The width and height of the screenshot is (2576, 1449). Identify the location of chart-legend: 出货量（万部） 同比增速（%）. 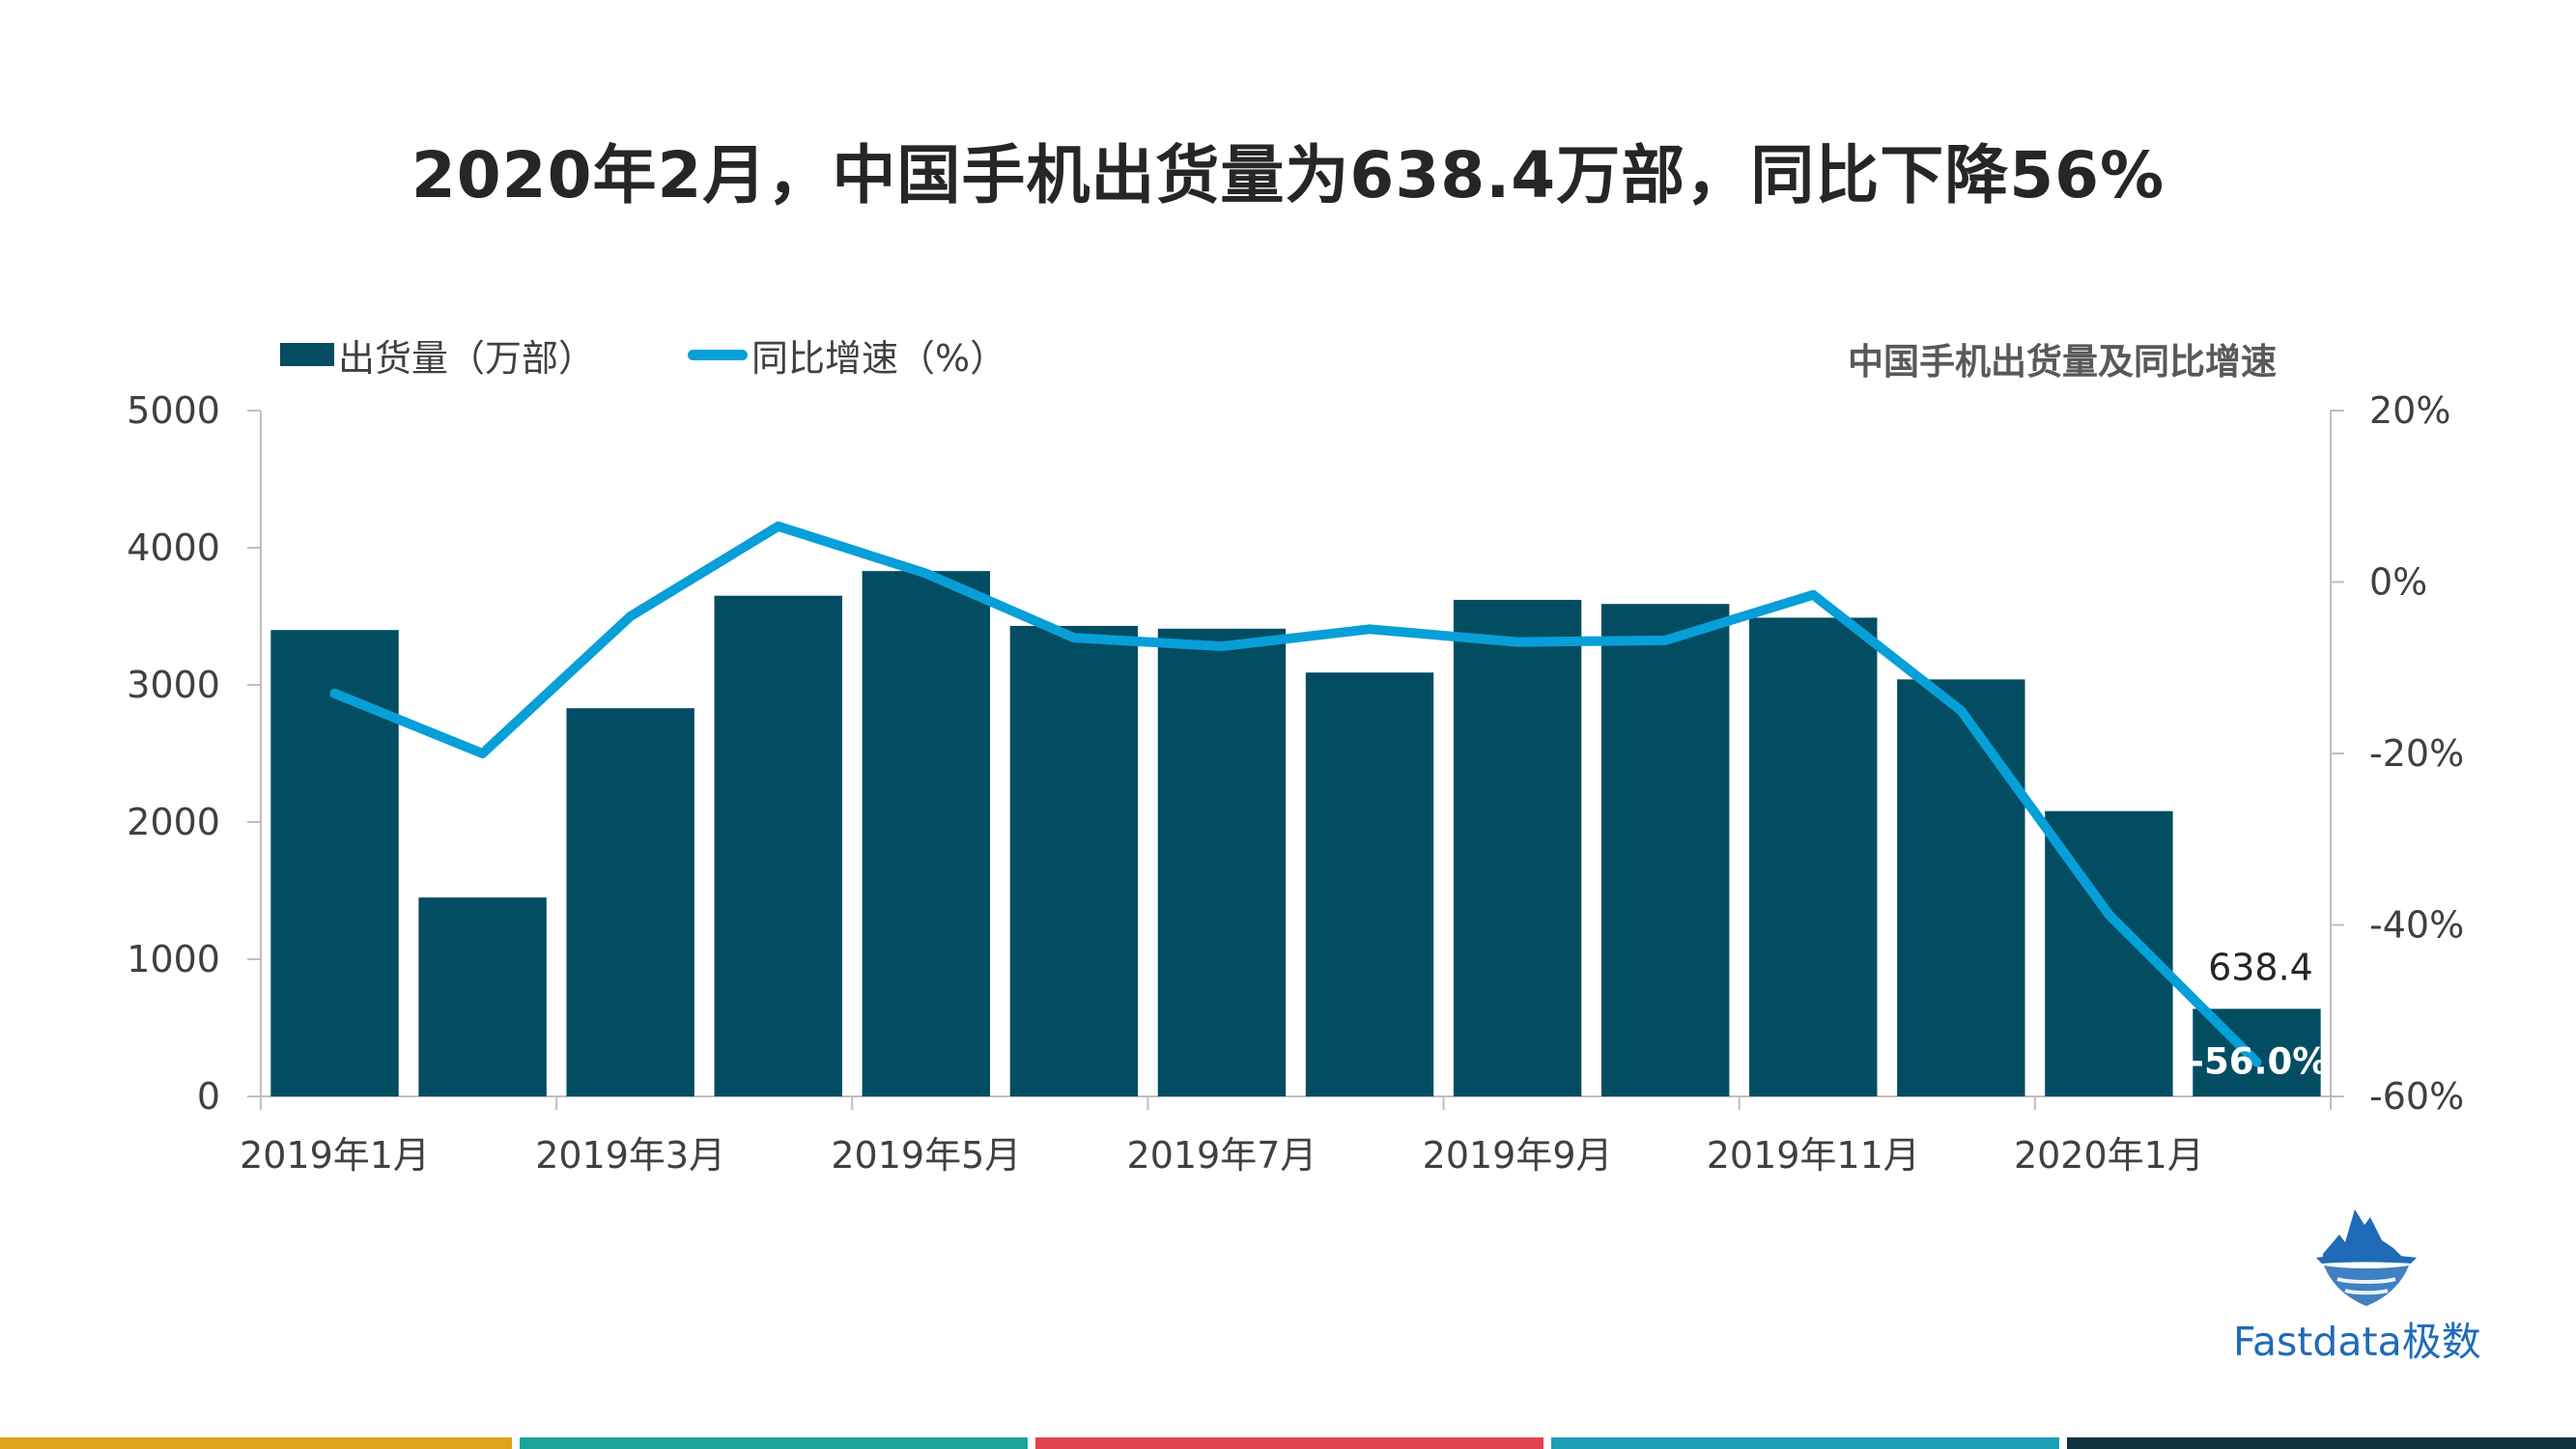
(689, 355).